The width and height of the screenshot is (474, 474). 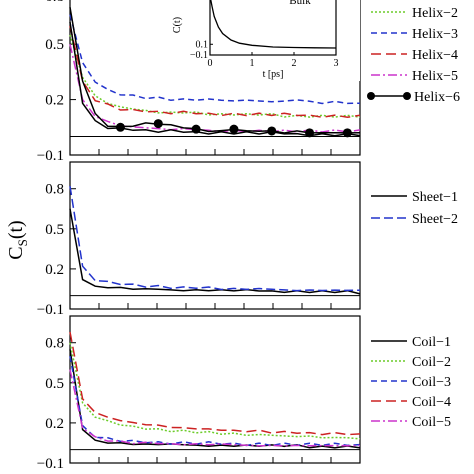 What do you see at coordinates (431, 402) in the screenshot?
I see `legend-label: Coil−4` at bounding box center [431, 402].